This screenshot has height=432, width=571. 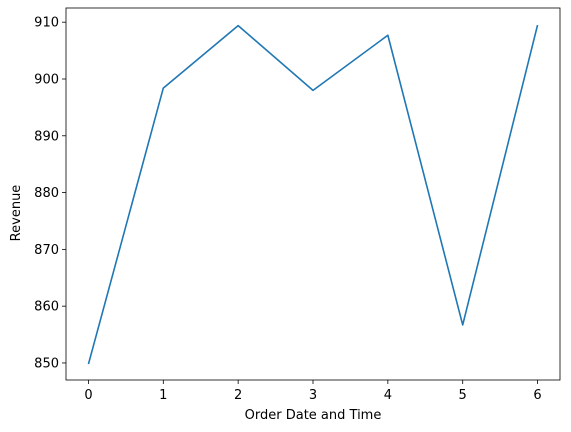 I want to click on x-axis-label: Order Date and Time, so click(x=313, y=415).